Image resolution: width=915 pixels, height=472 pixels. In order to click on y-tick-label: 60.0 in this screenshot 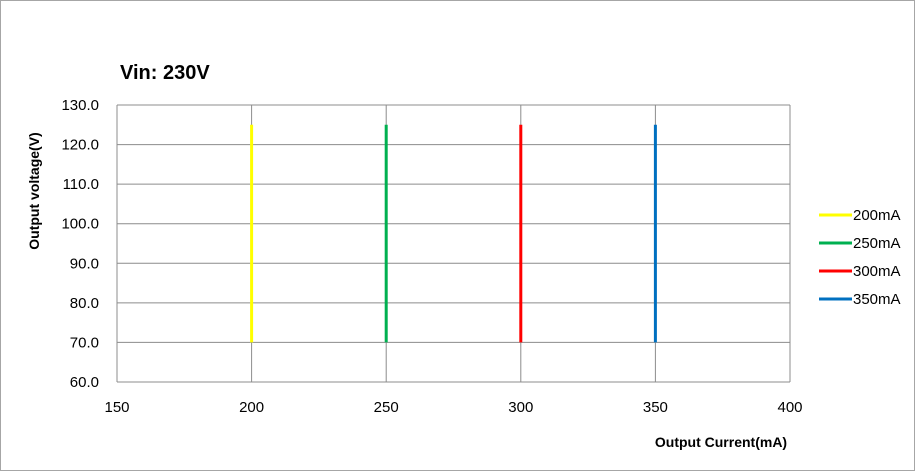, I will do `click(84, 382)`.